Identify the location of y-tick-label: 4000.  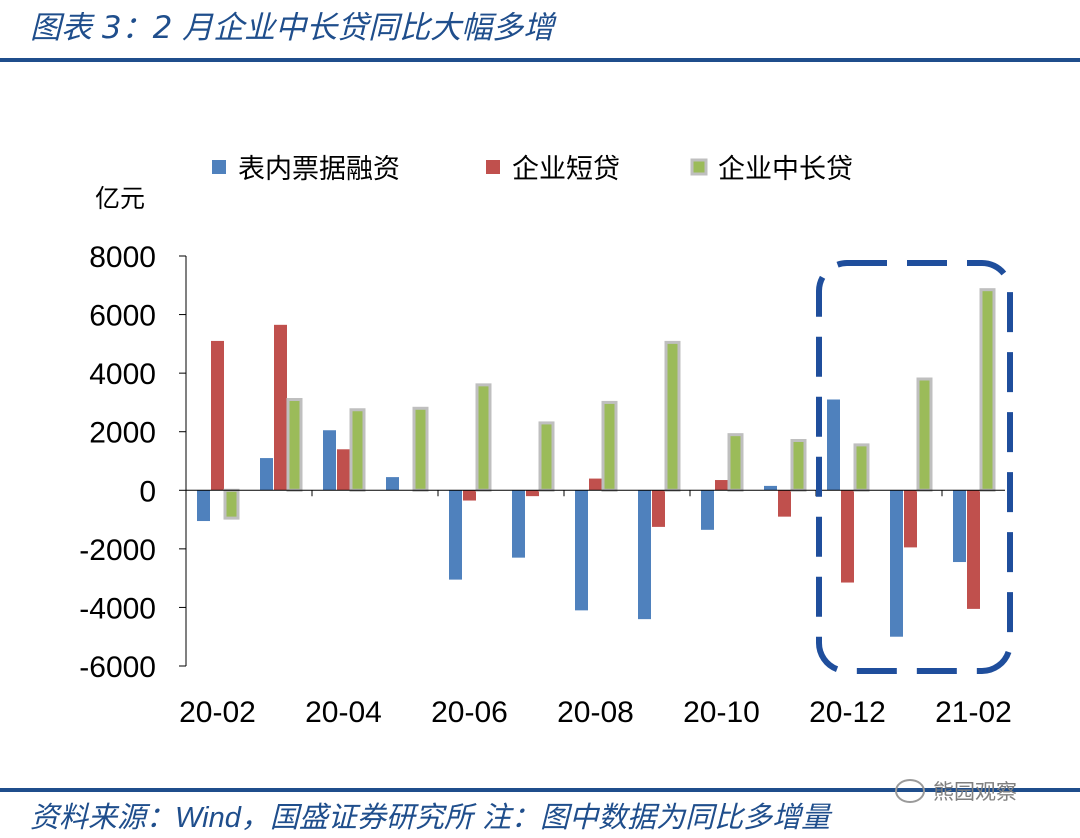
(122, 374).